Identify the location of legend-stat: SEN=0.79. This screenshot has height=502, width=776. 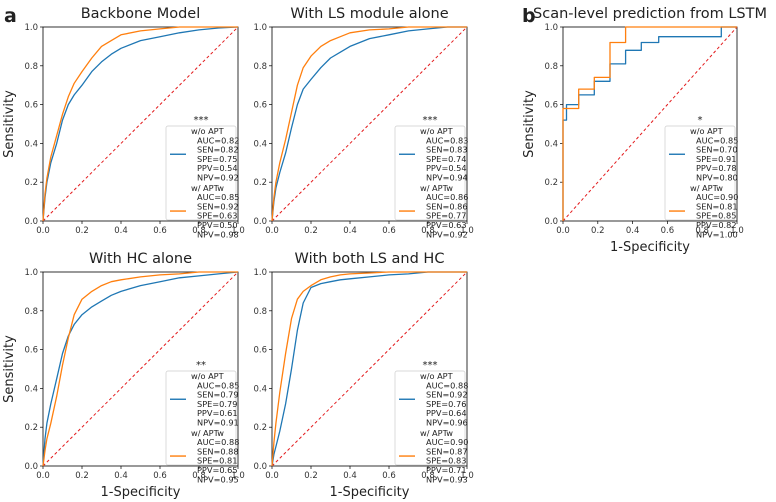
(218, 395).